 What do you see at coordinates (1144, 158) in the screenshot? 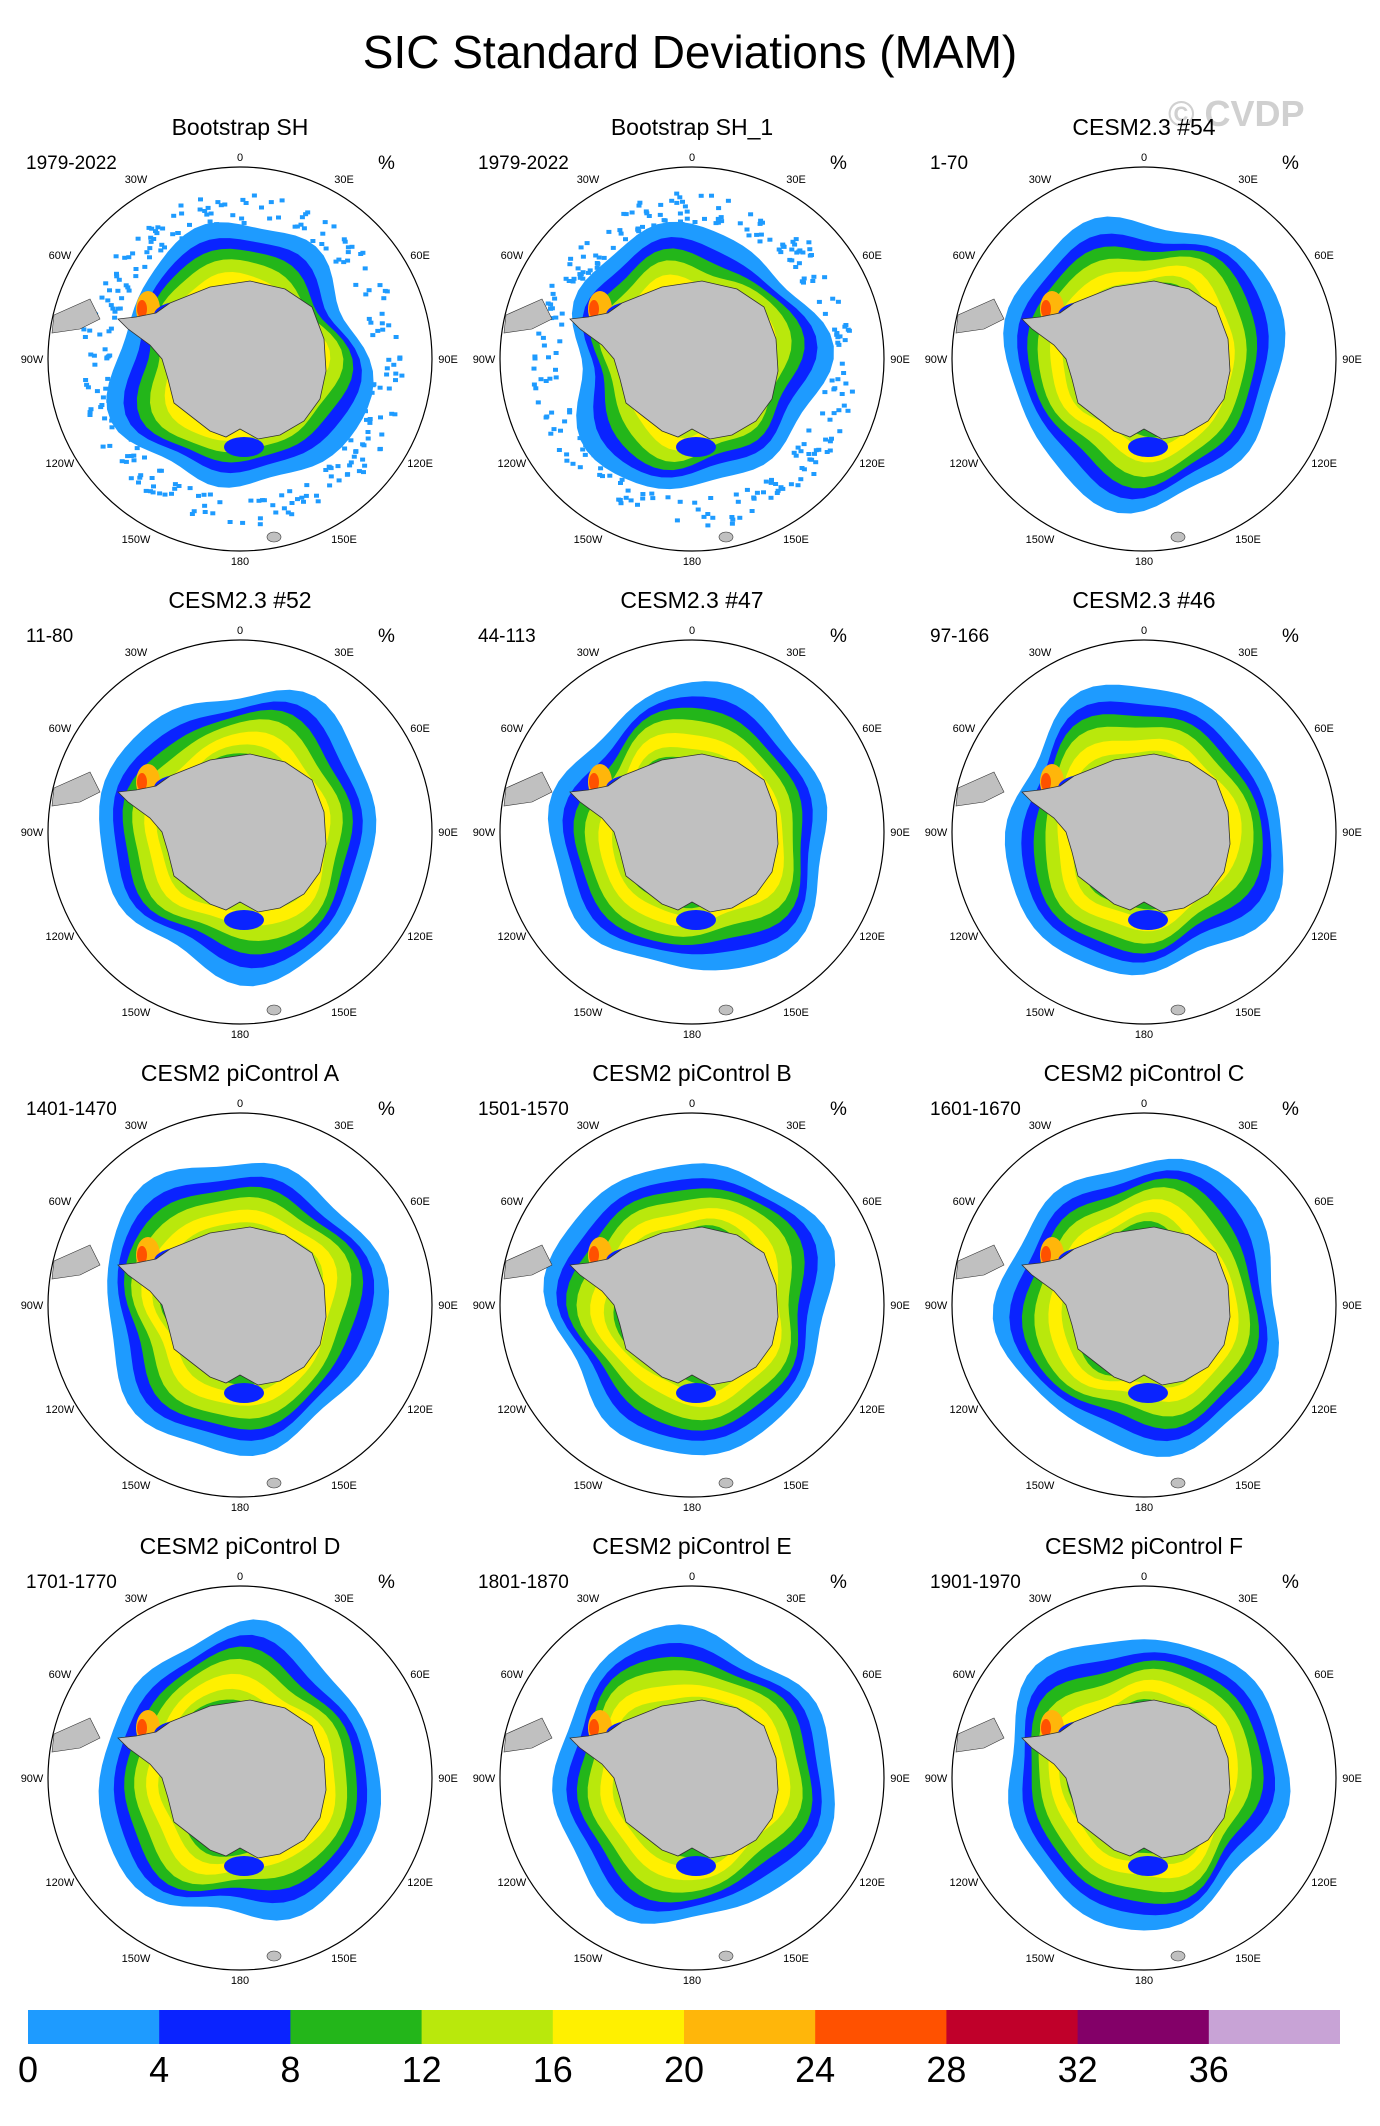
I see `longitude-label: 0` at bounding box center [1144, 158].